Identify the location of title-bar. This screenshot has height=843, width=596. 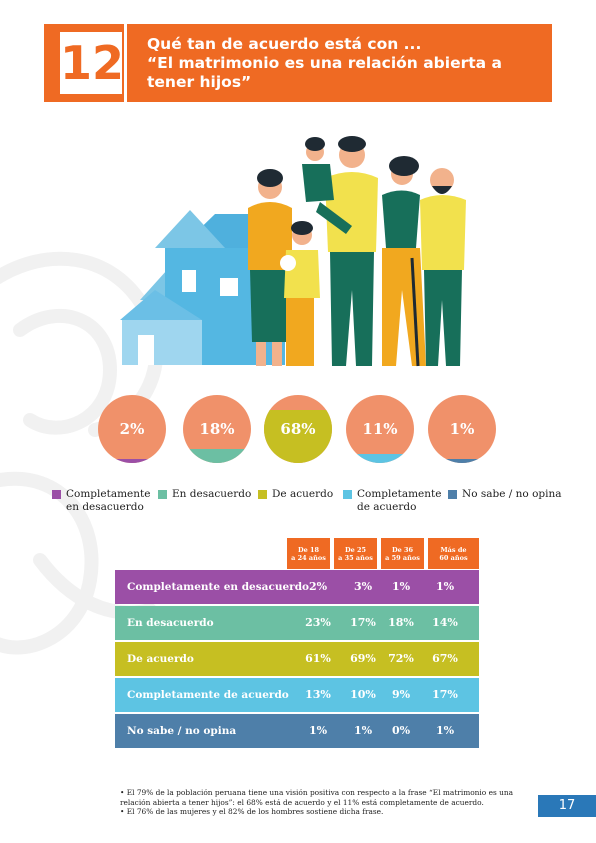
(339, 63).